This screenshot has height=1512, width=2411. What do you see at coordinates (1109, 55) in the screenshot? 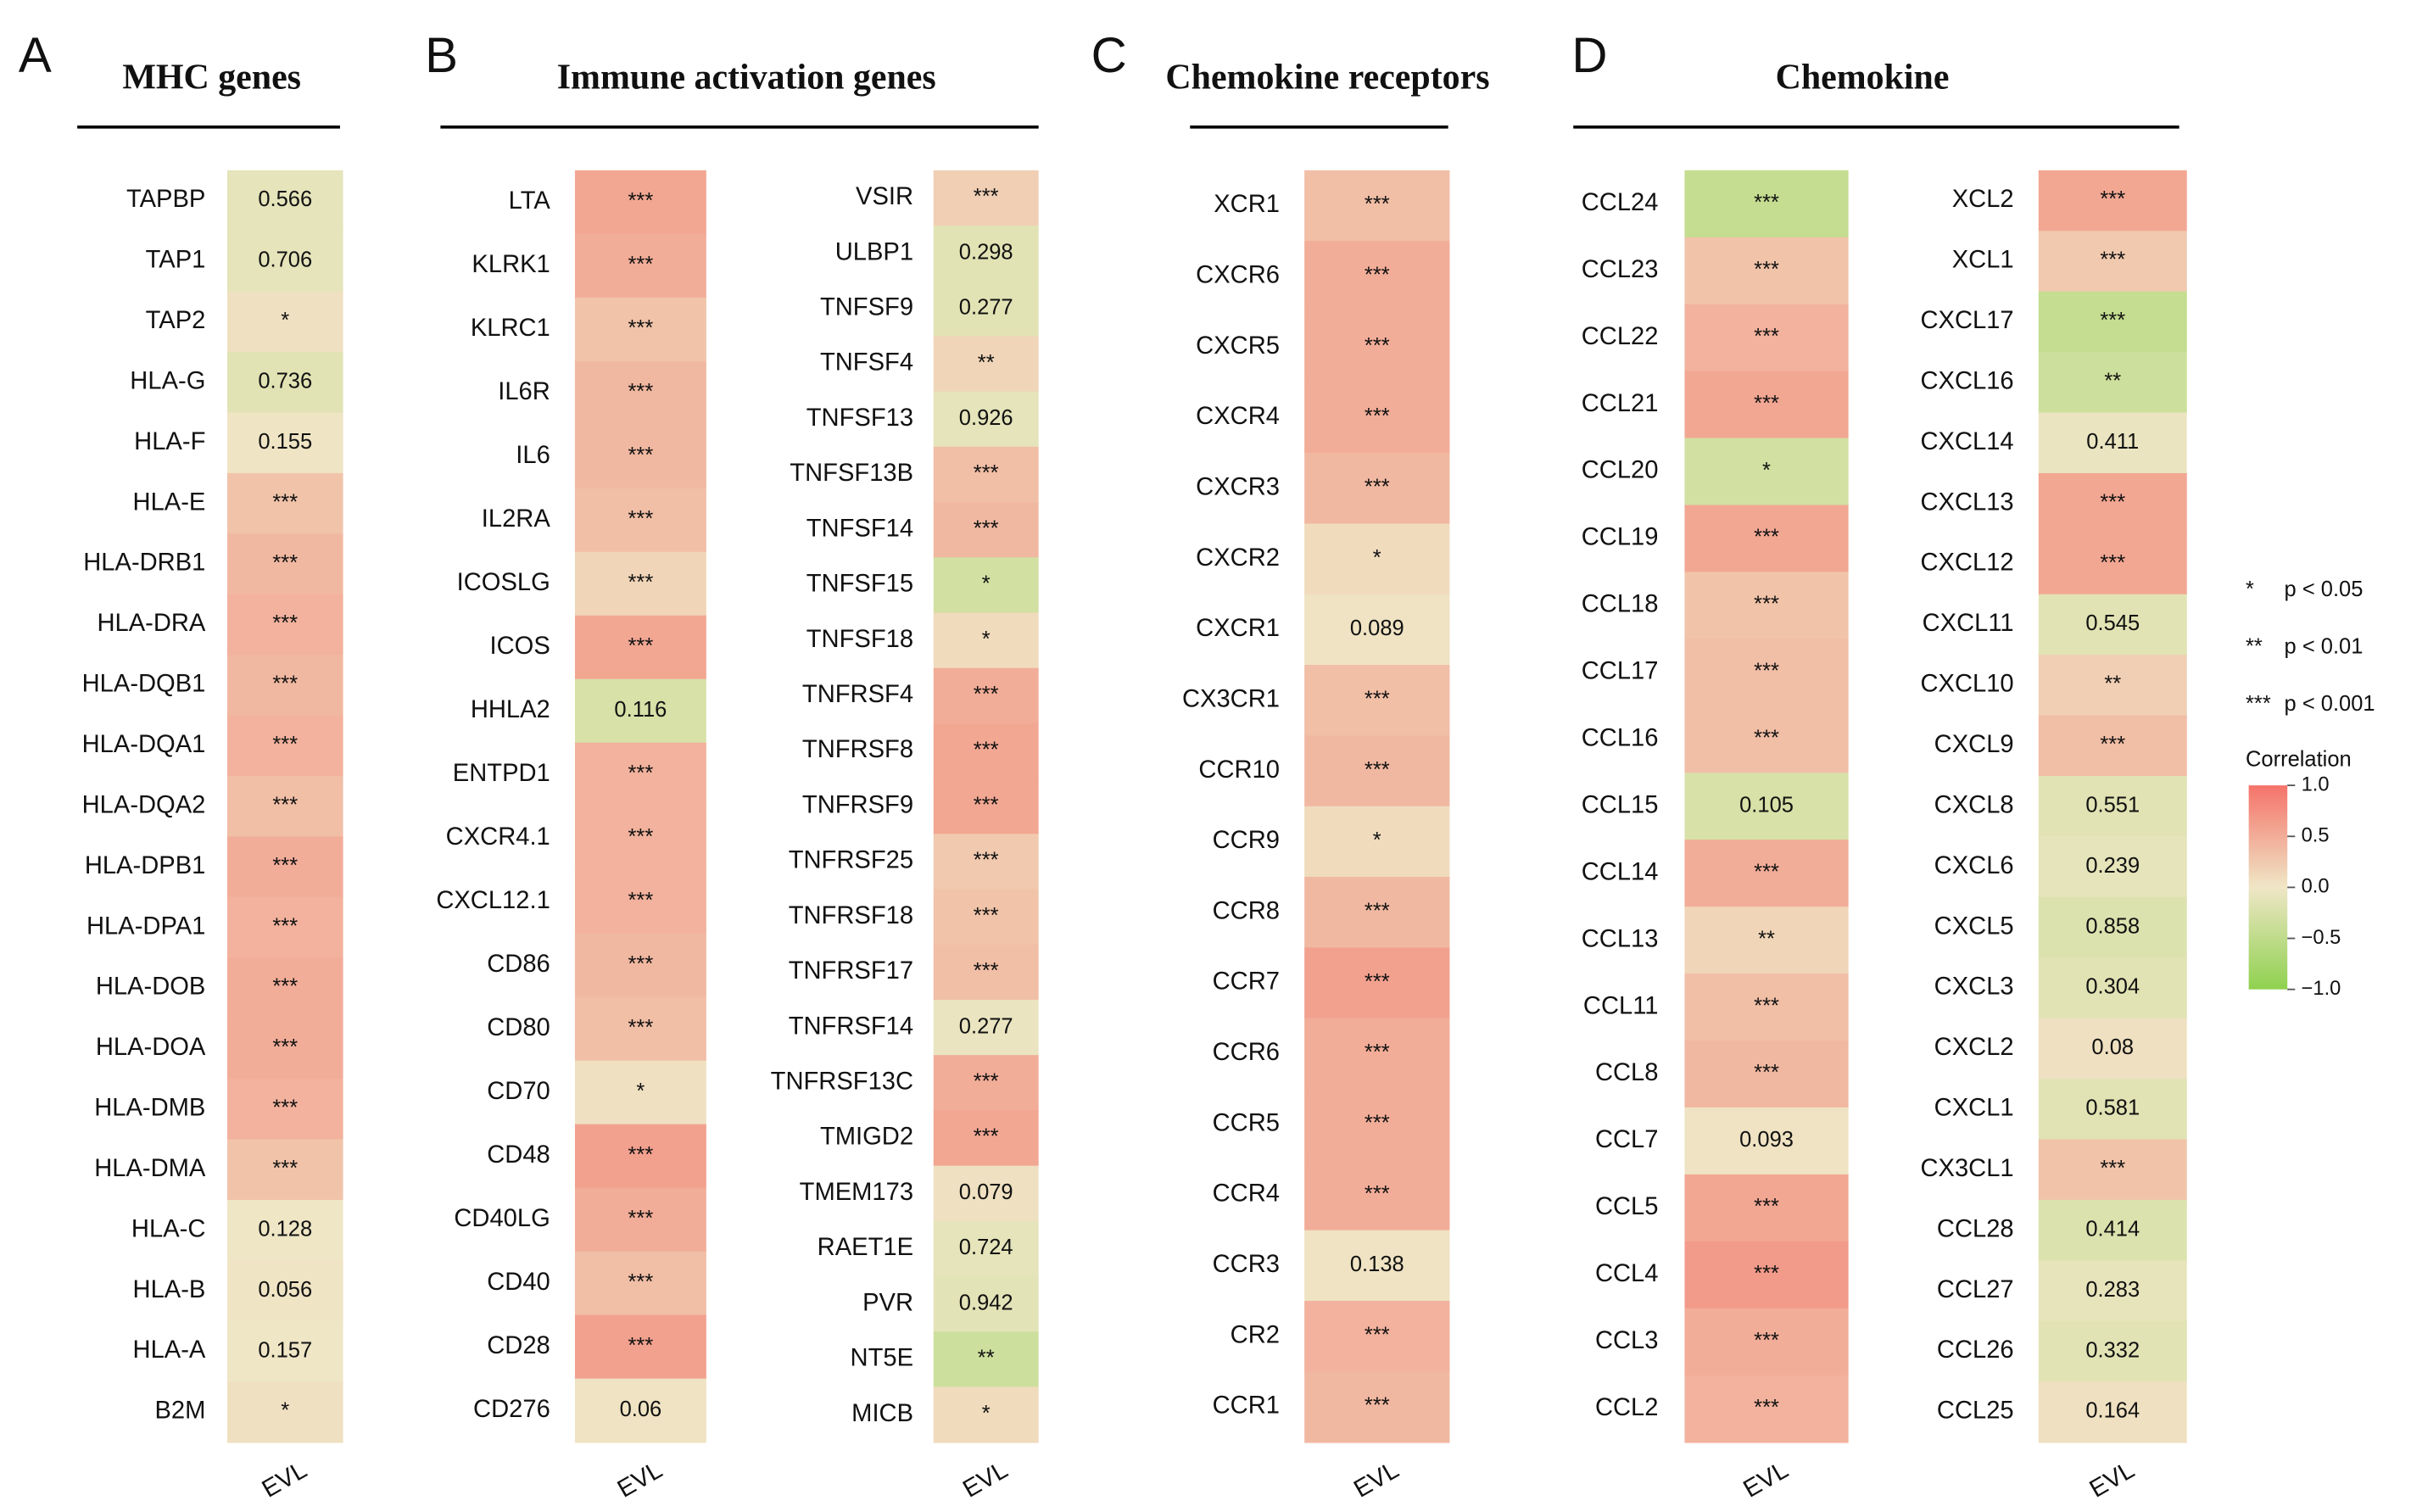
I see `panel-letter: C` at bounding box center [1109, 55].